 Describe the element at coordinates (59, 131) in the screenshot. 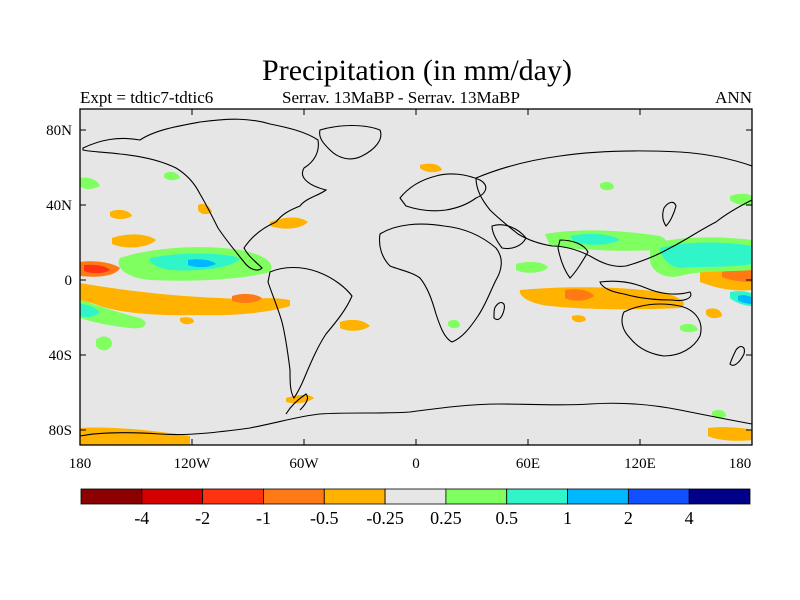

I see `lat-tick-label: 80N` at that location.